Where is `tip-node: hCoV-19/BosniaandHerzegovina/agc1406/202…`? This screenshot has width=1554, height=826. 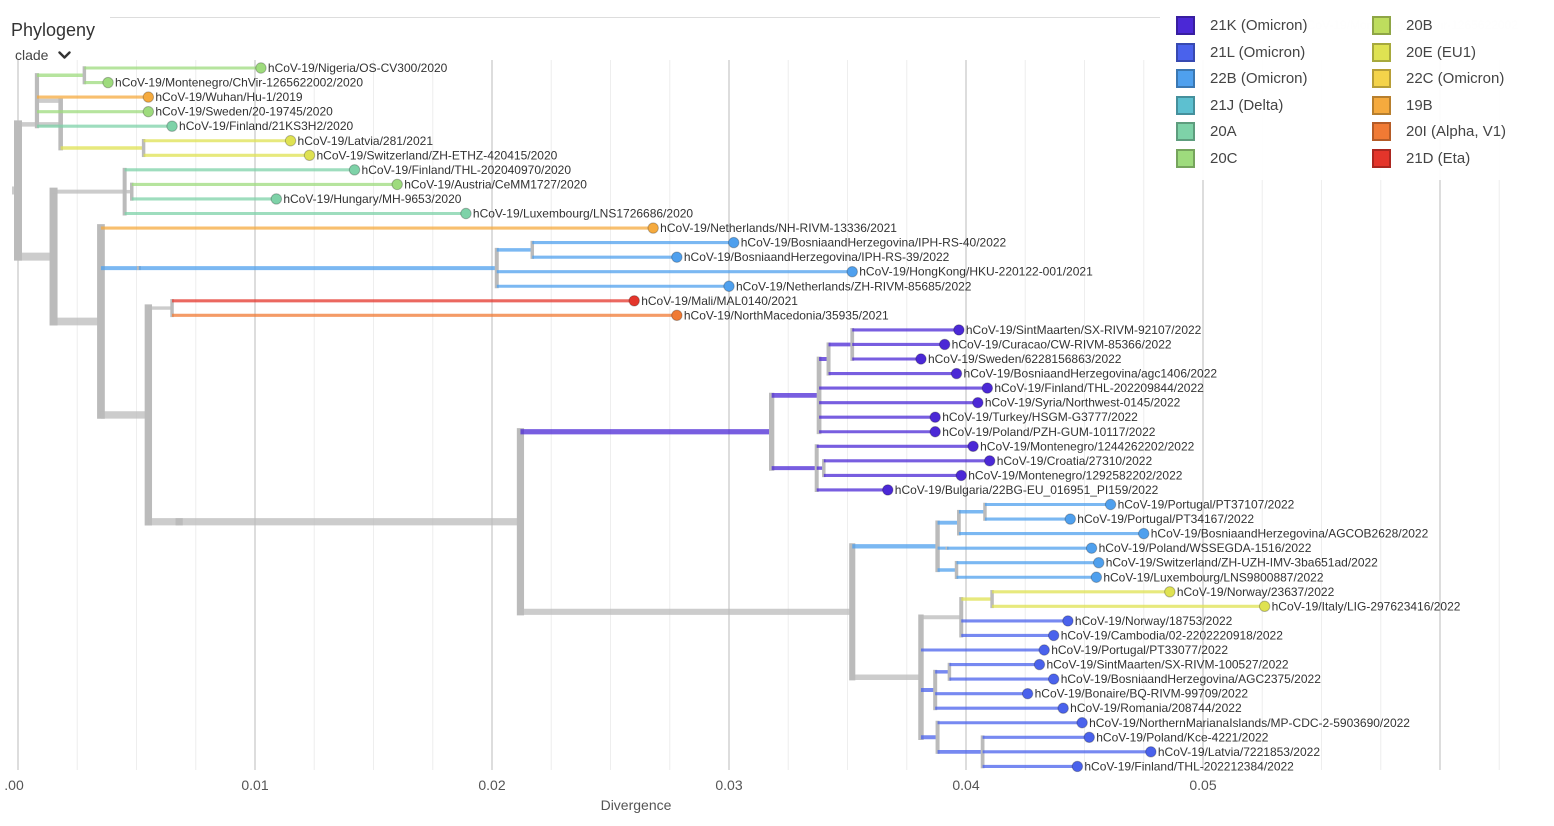
tip-node: hCoV-19/BosniaandHerzegovina/agc1406/202… is located at coordinates (1083, 374).